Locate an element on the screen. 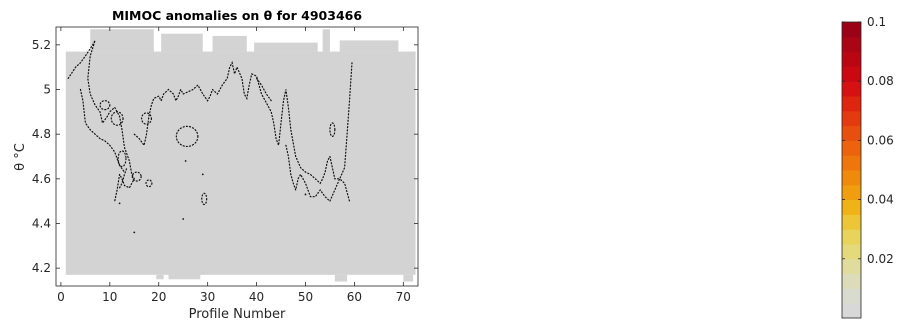 The width and height of the screenshot is (897, 322). x-axis-label: Profile Number is located at coordinates (237, 314).